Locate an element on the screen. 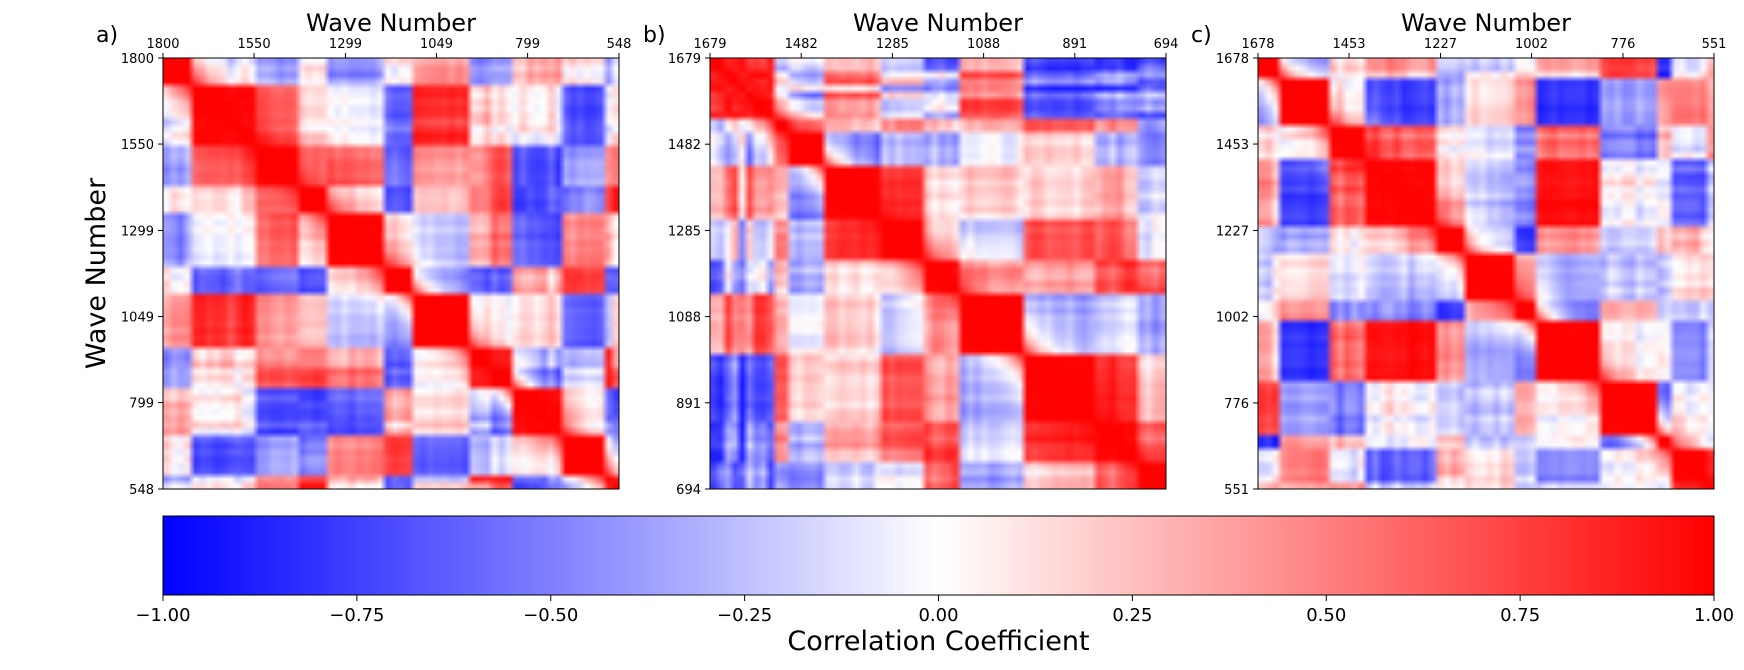 This screenshot has height=670, width=1744. y-tick-label: 1299 is located at coordinates (137, 231).